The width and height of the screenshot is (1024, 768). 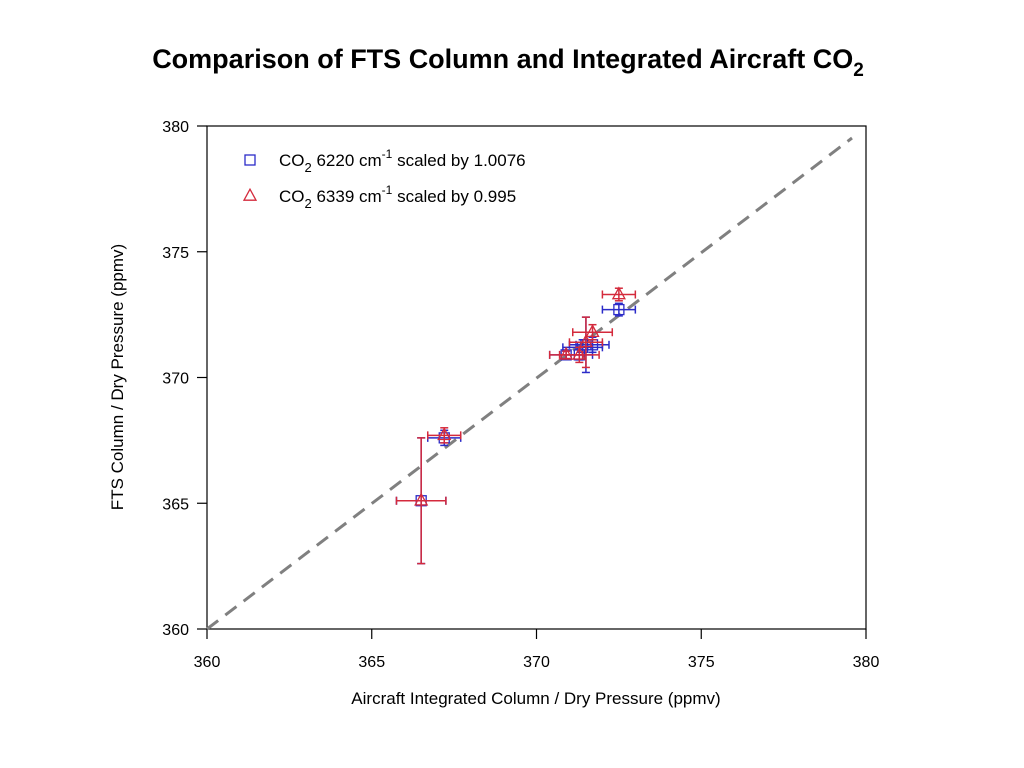 What do you see at coordinates (175, 630) in the screenshot?
I see `y-tick-label: 360` at bounding box center [175, 630].